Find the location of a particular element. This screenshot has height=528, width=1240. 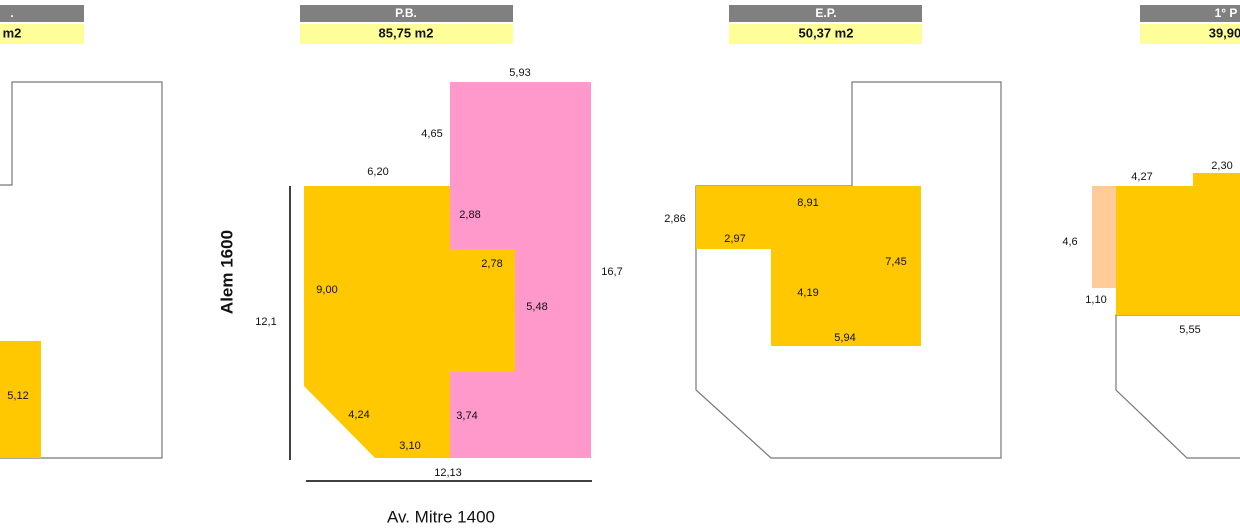

dimension: 12,1 is located at coordinates (265, 322).